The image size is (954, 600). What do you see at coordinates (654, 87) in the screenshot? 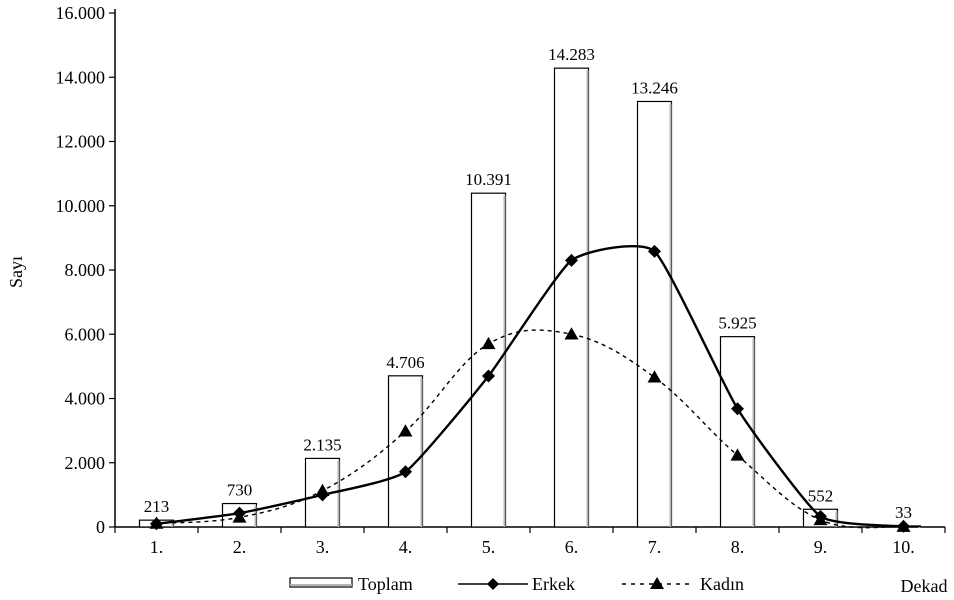
I see `bar-value-label: 13.246` at bounding box center [654, 87].